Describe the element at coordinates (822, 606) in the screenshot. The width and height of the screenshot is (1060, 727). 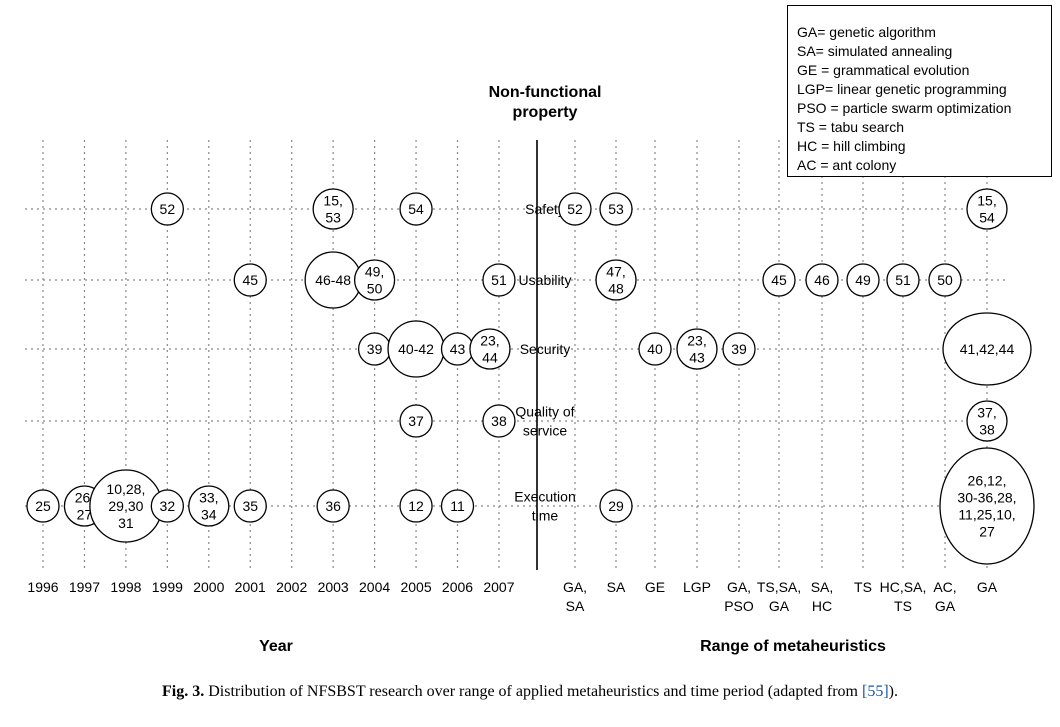
I see `tick-label-method-sa-hc: HC` at that location.